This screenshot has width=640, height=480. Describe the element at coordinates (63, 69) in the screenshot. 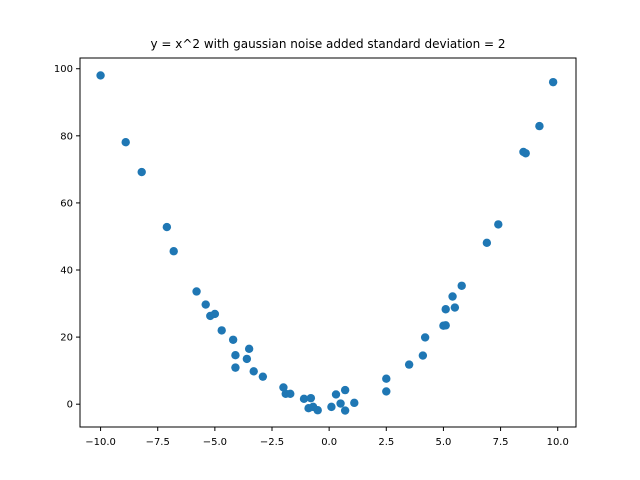

I see `y-tick-label-5: 100` at that location.